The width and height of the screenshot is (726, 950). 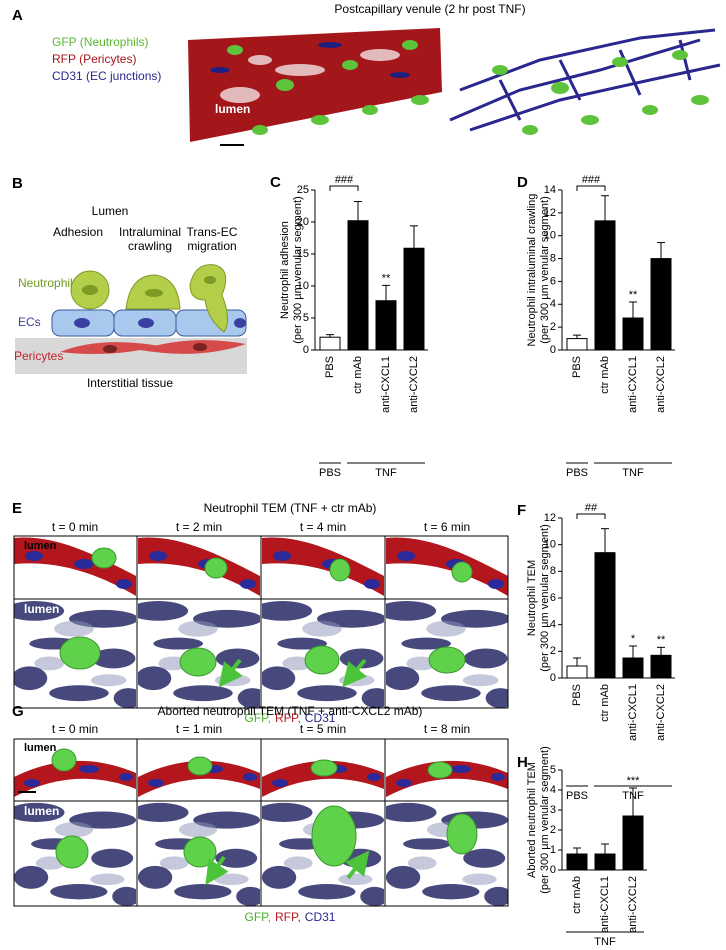 What do you see at coordinates (38, 356) in the screenshot?
I see `cell-label: Pericytes` at bounding box center [38, 356].